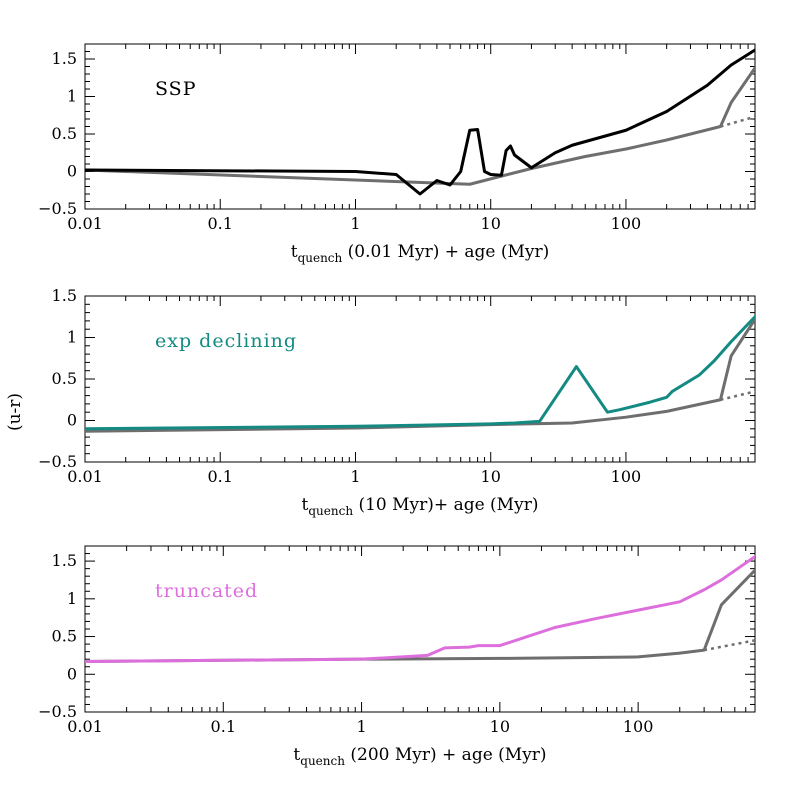 The height and width of the screenshot is (797, 797). Describe the element at coordinates (175, 89) in the screenshot. I see `panel-annotation: SSP` at that location.